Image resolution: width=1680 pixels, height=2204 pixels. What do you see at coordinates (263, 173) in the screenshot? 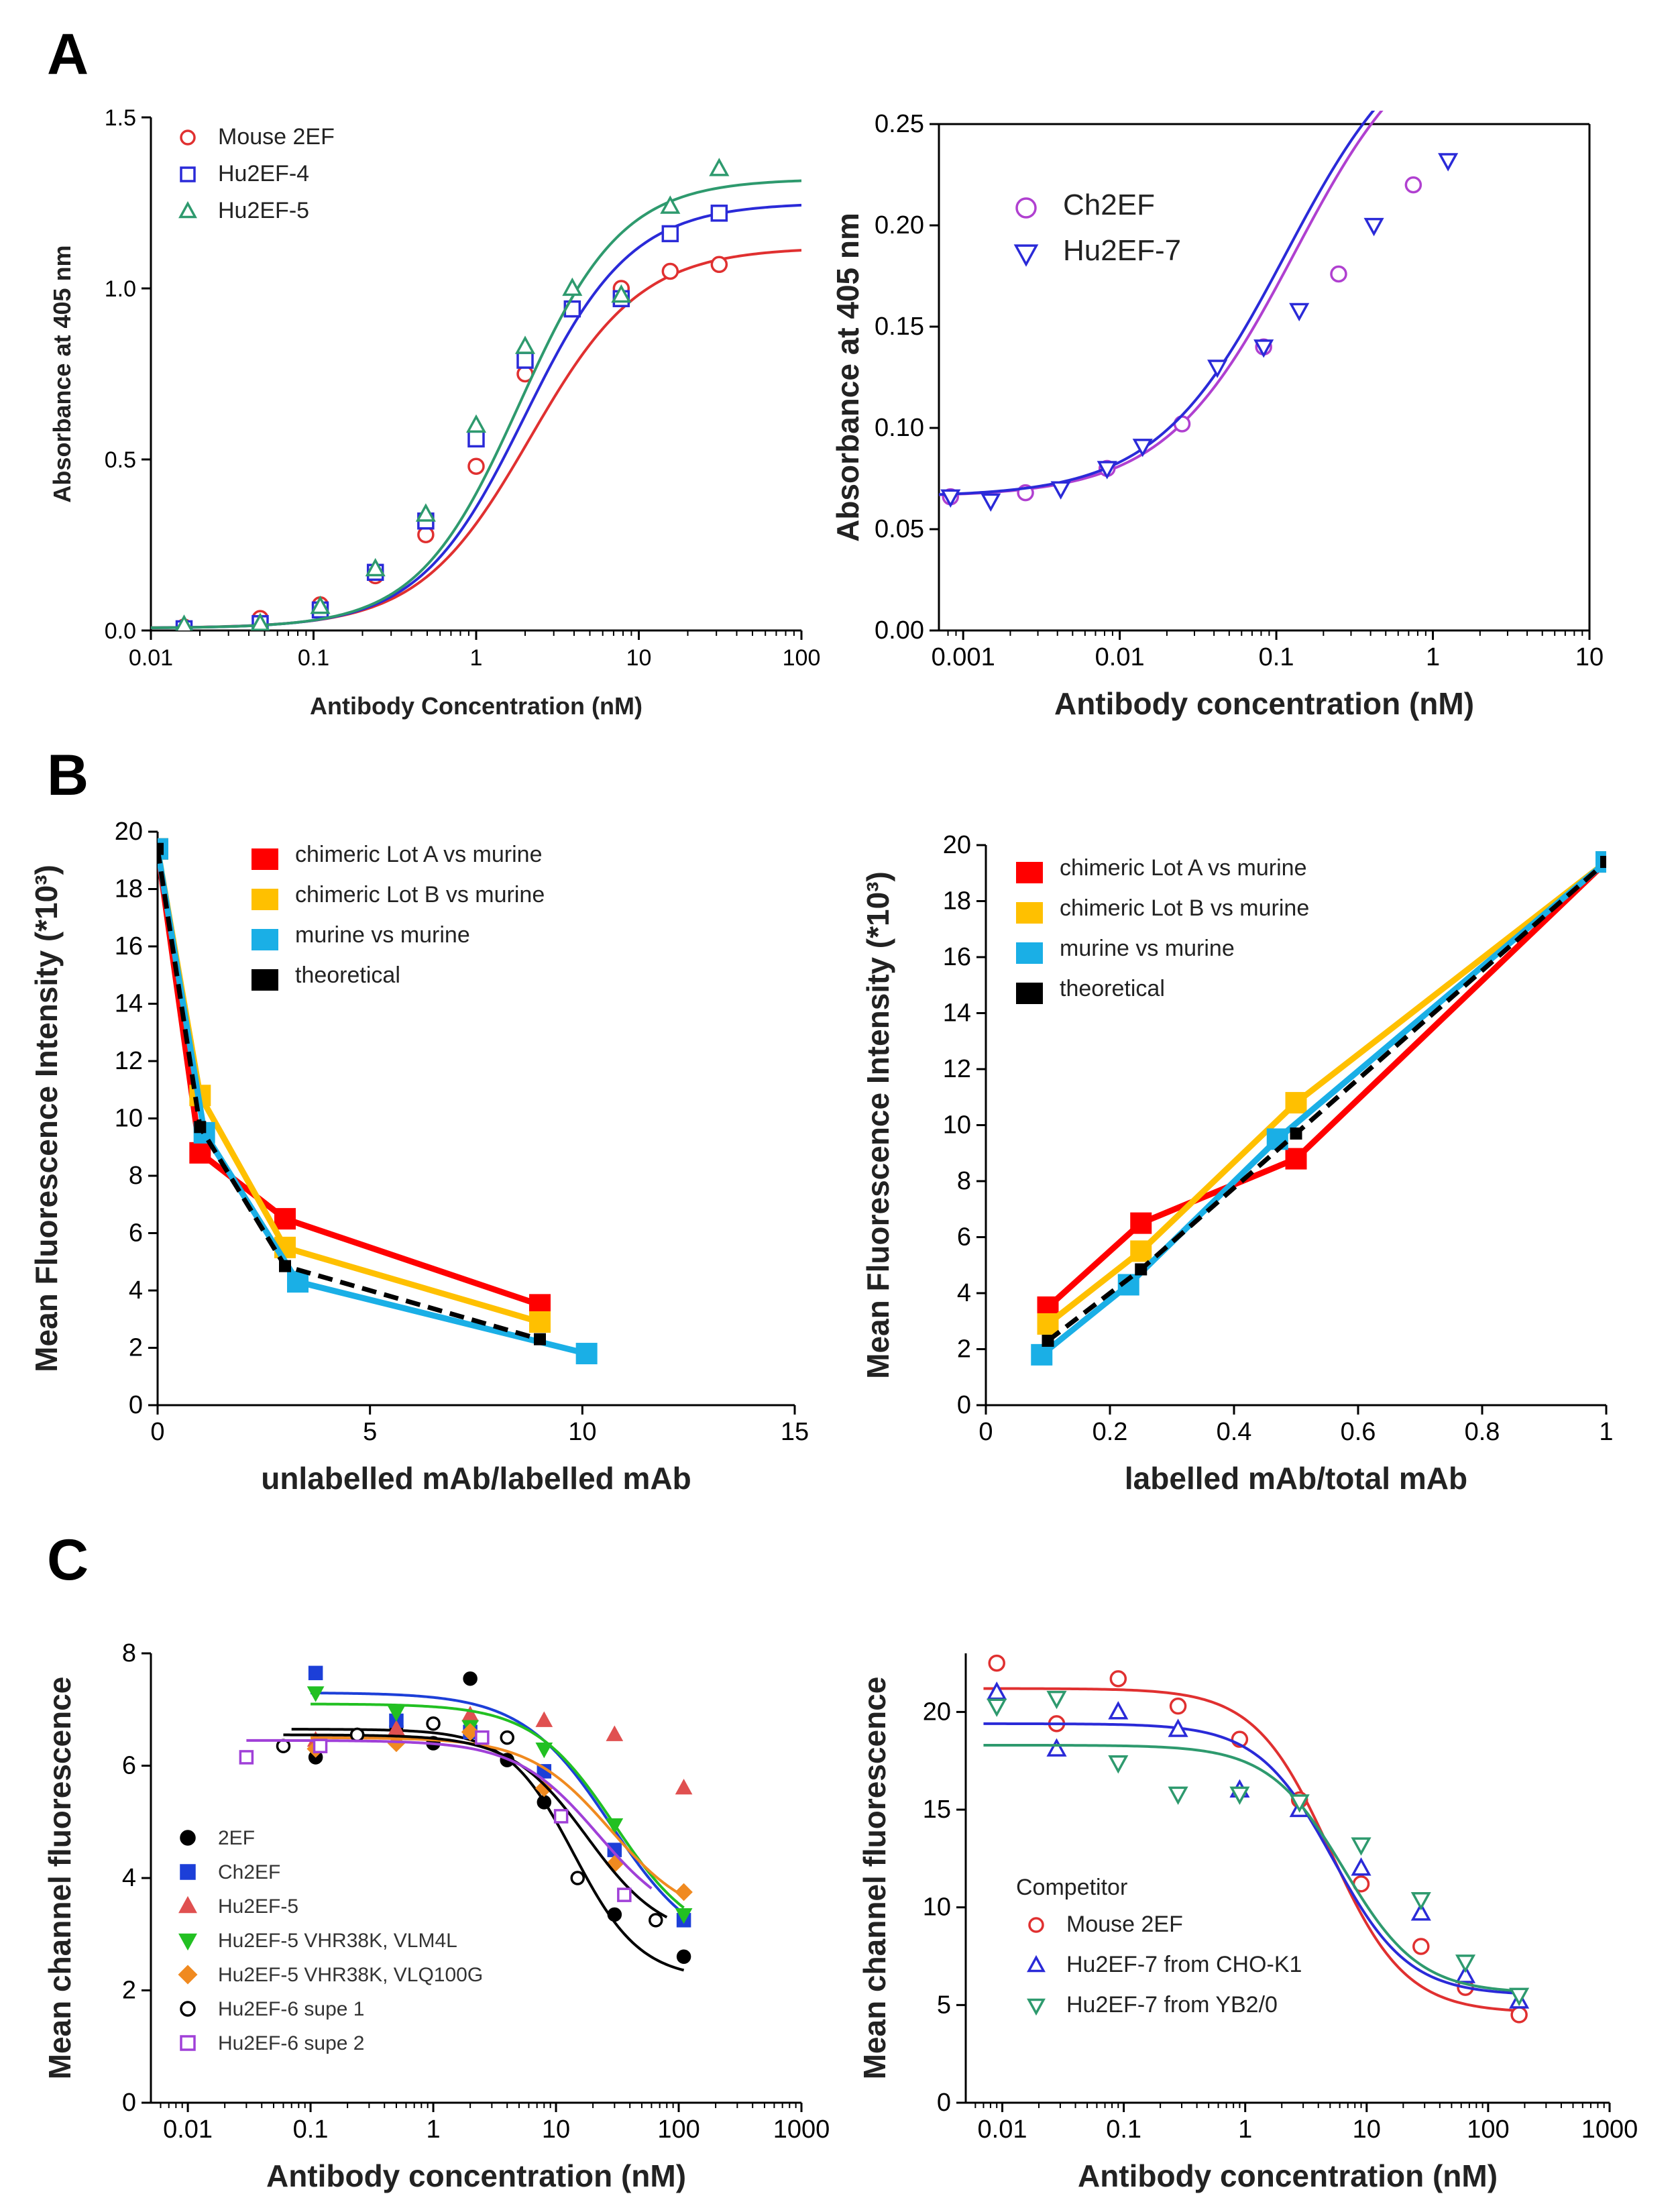
I see `legend-label: Hu2EF-4` at bounding box center [263, 173].